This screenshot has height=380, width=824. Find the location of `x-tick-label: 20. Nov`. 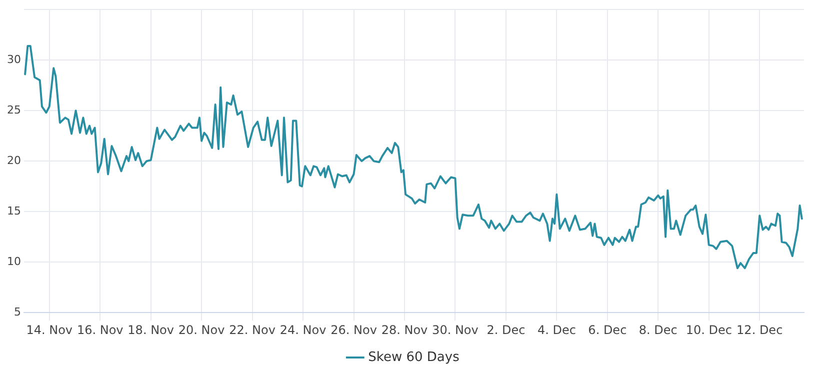

x-tick-label: 20. Nov is located at coordinates (201, 329).